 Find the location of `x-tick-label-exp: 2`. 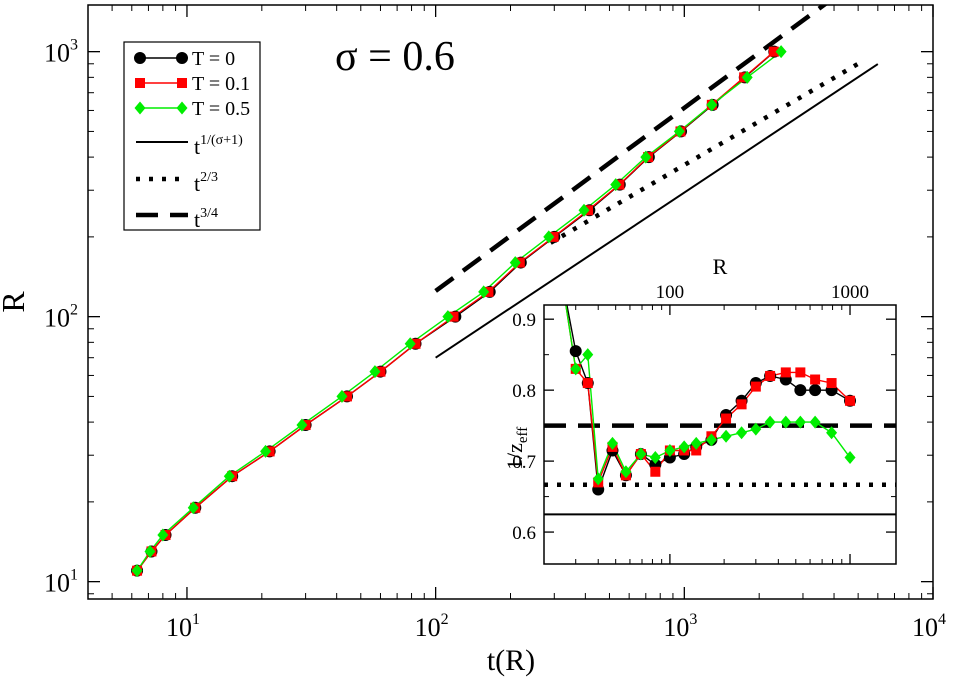

x-tick-label-exp: 2 is located at coordinates (445, 619).